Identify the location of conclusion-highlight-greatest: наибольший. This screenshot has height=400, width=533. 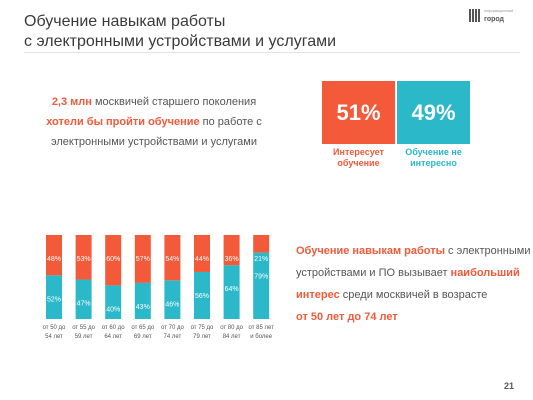
(485, 273).